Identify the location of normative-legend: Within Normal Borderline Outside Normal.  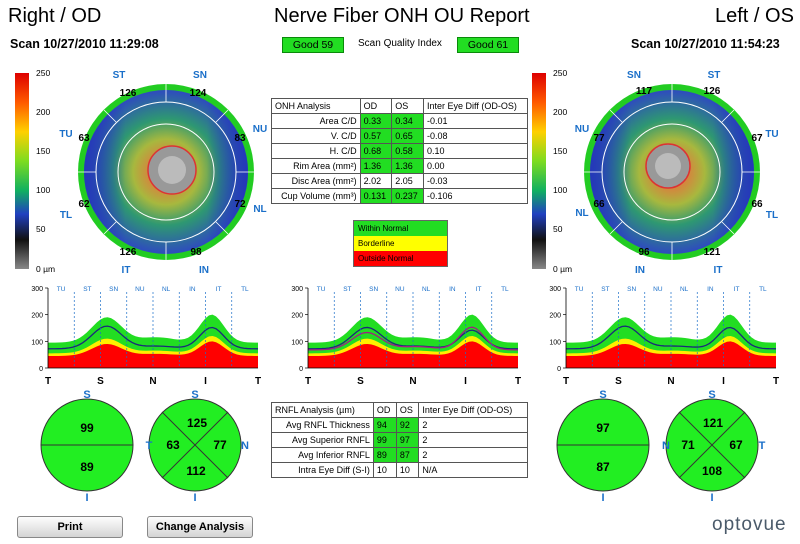
(400, 243).